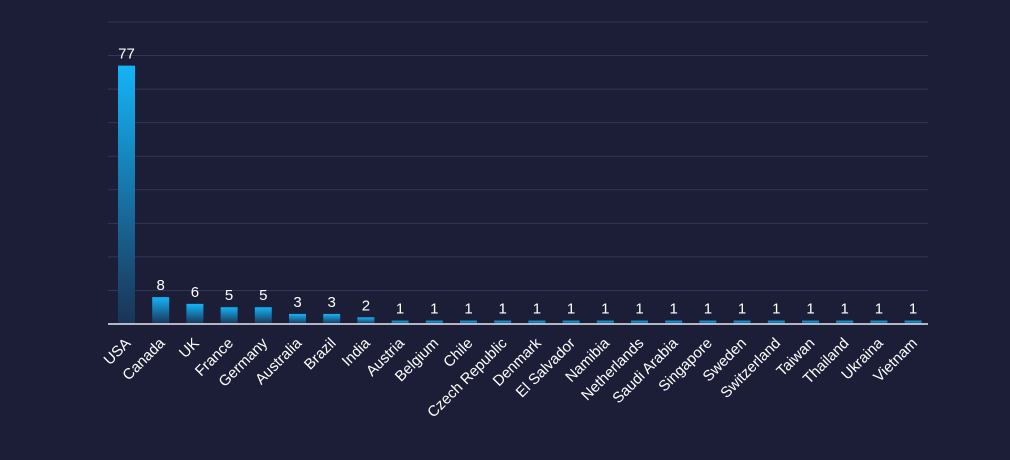 The width and height of the screenshot is (1010, 460). What do you see at coordinates (571, 322) in the screenshot?
I see `bar-el-salvador` at bounding box center [571, 322].